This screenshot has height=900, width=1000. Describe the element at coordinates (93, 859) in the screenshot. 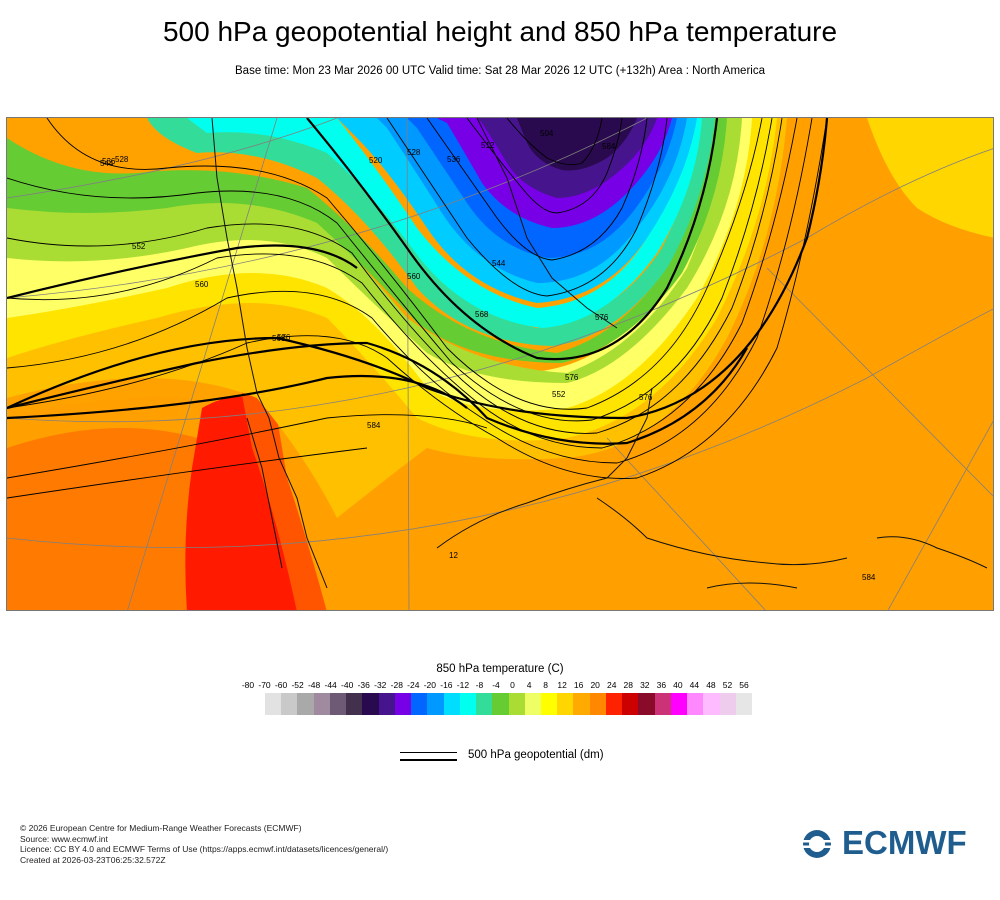

I see `footer-line: Created at 2026-03-23T06:25:32.572Z` at that location.